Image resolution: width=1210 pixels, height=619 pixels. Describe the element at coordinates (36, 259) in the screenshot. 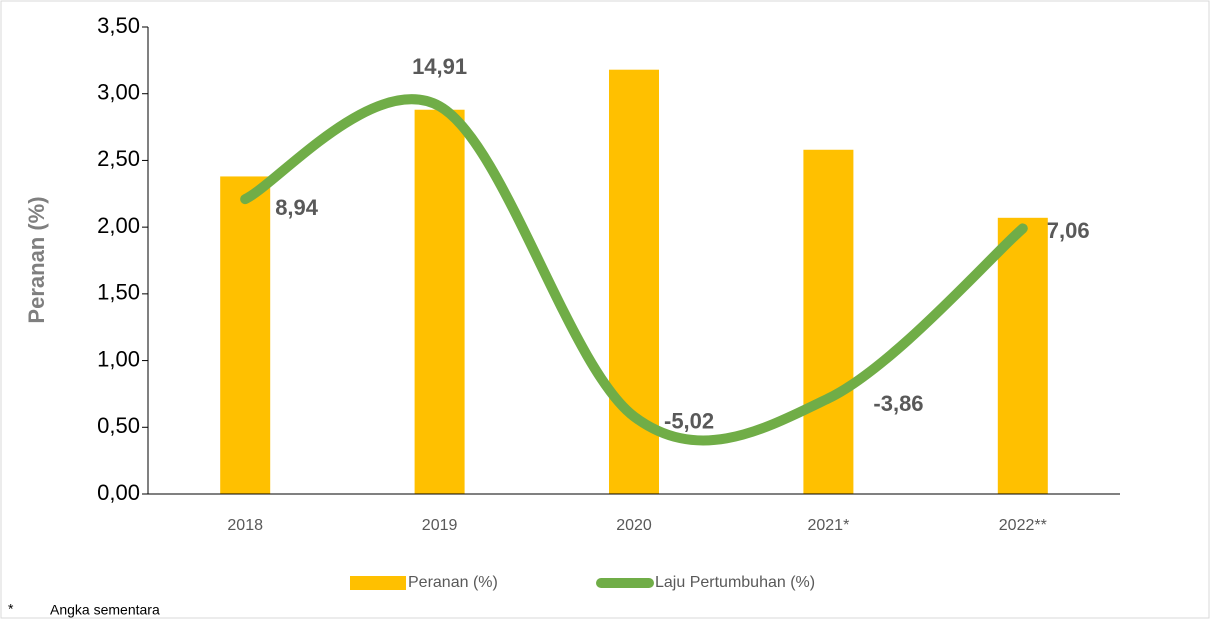

I see `y-axis-label: Peranan (%)` at that location.